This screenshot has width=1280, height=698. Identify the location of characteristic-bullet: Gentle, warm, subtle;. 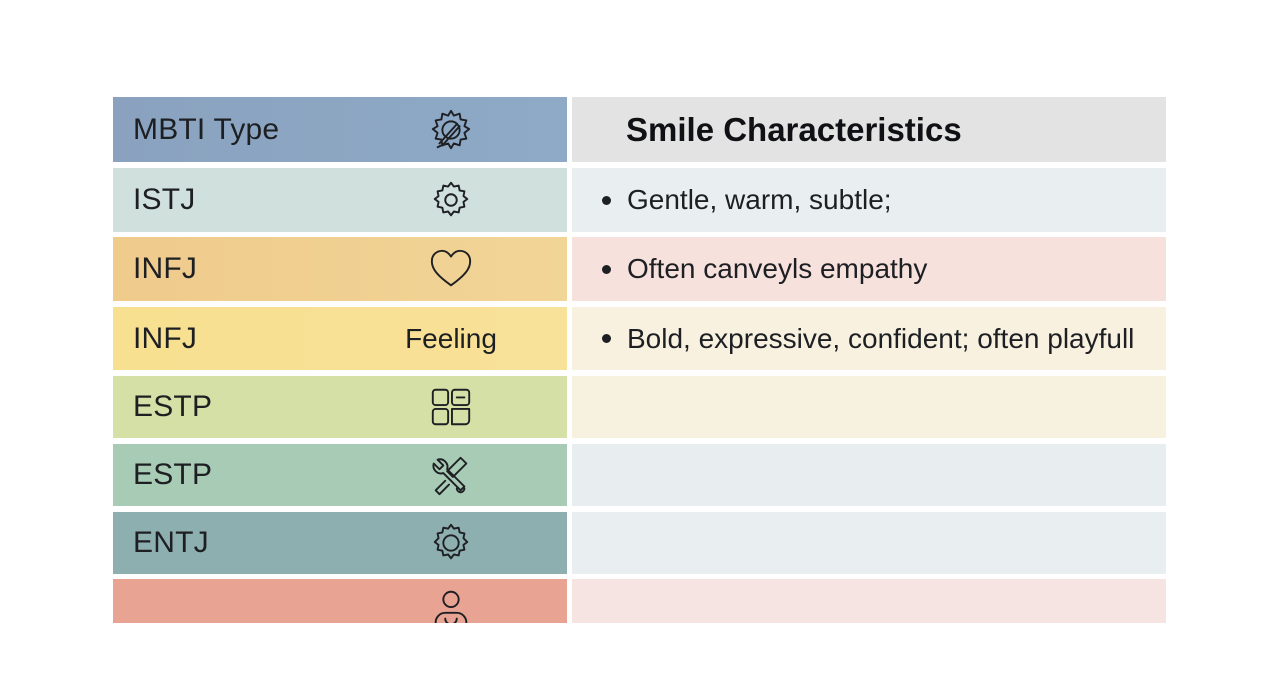
(747, 200).